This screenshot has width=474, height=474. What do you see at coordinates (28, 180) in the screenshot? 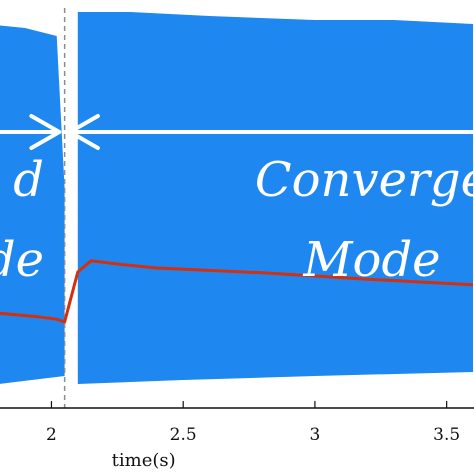
I see `region-label-1-line-1: d` at bounding box center [28, 180].